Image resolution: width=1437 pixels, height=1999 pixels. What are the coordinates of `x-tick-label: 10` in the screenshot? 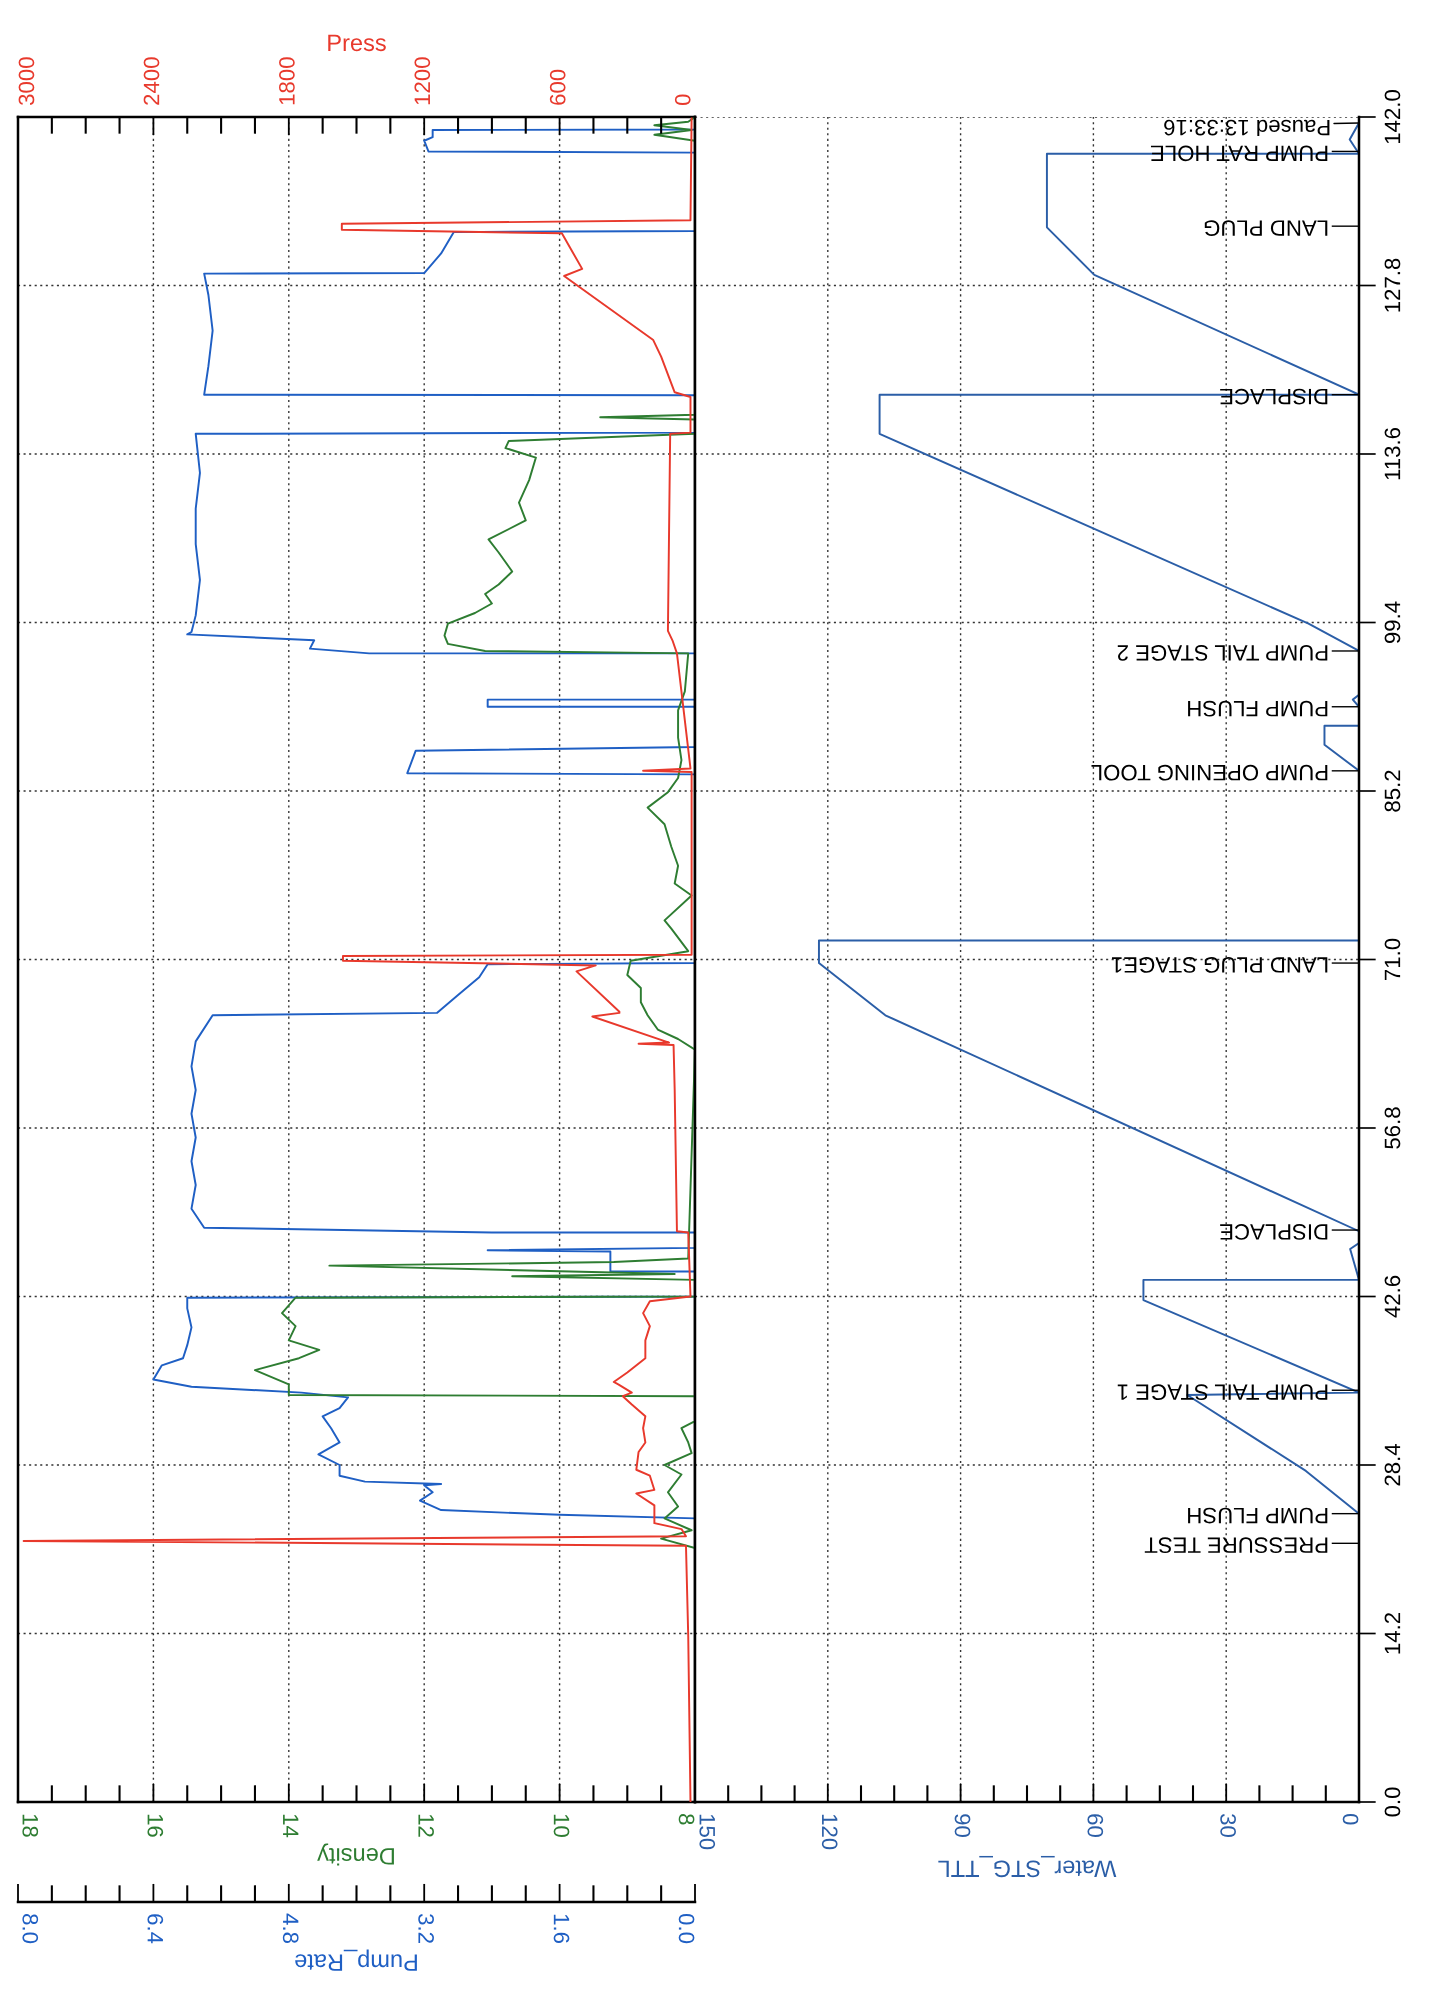 It's located at (561, 1825).